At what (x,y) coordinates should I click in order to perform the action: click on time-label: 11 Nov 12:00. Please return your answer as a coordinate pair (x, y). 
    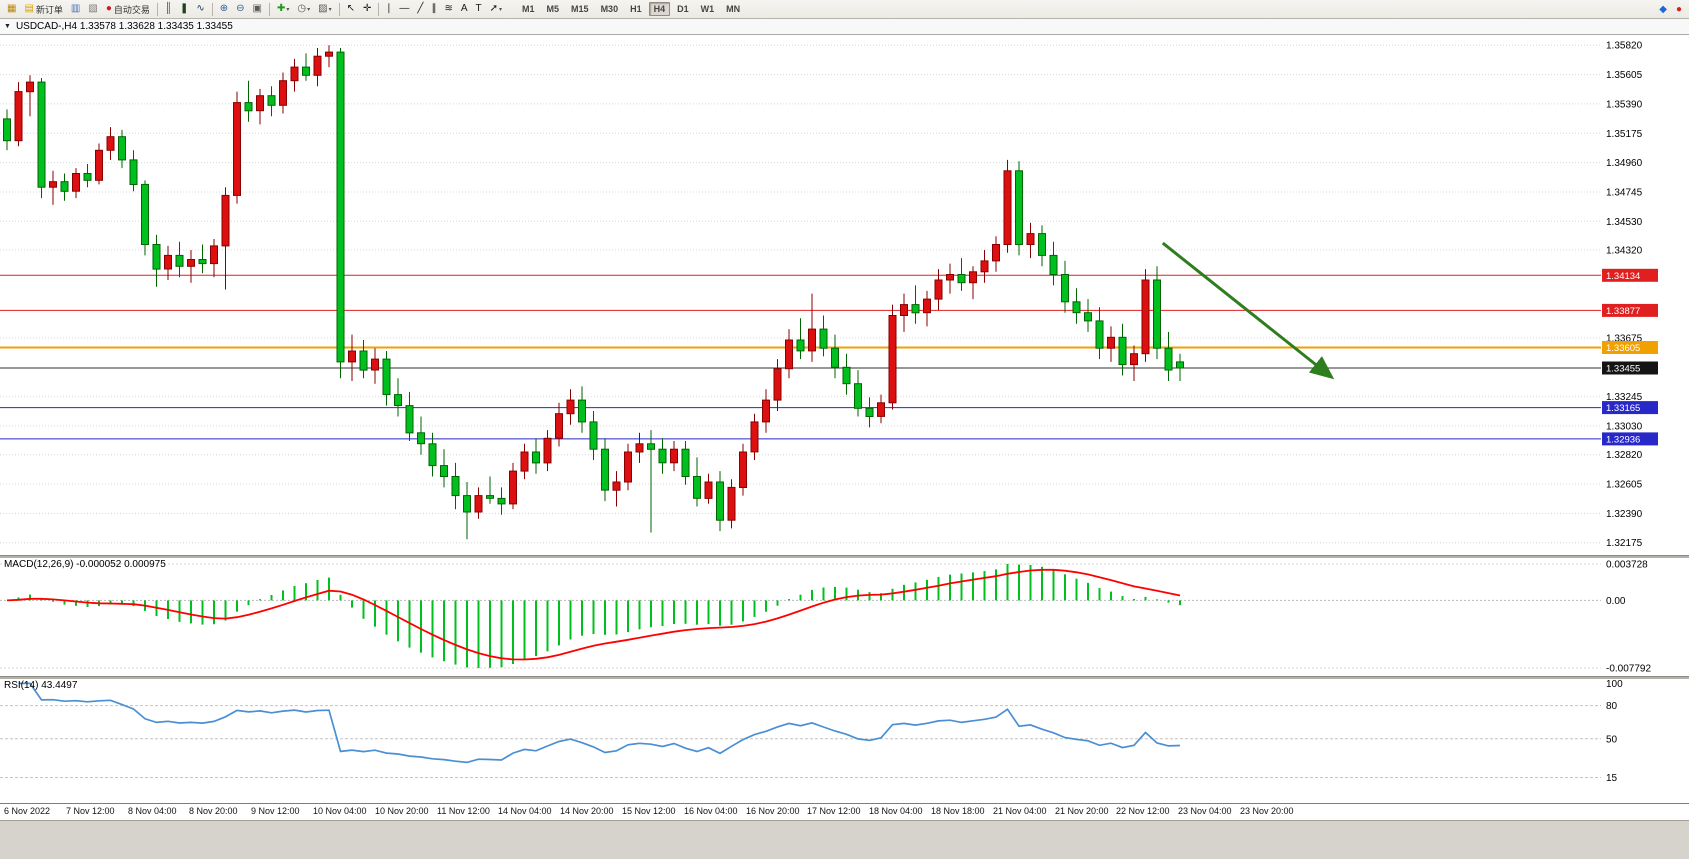
    Looking at the image, I should click on (463, 811).